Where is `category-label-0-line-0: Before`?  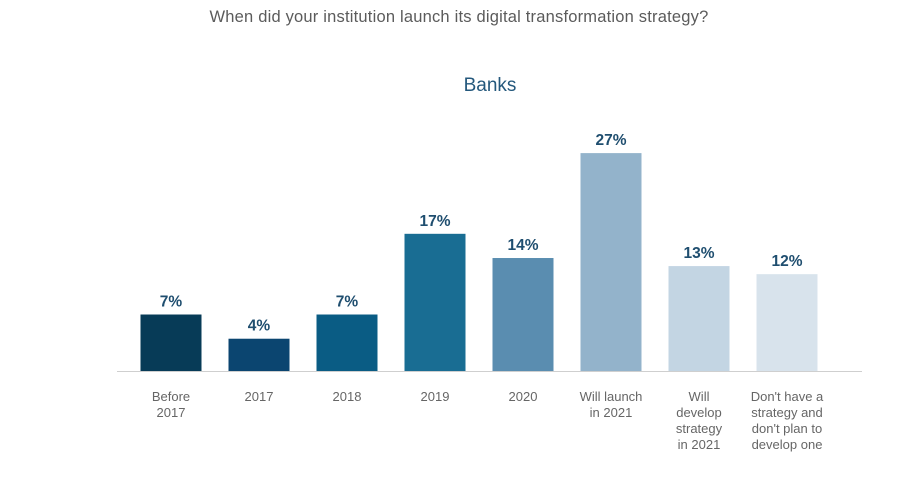 category-label-0-line-0: Before is located at coordinates (171, 396).